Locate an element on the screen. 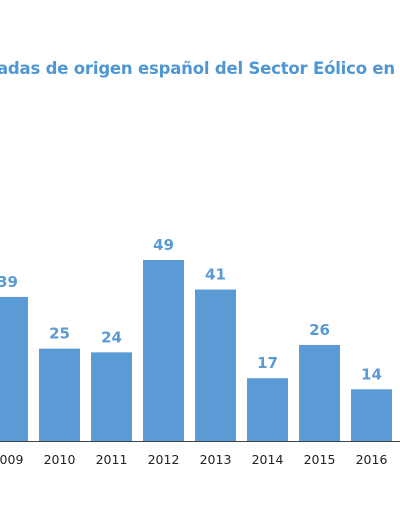 This screenshot has width=400, height=516. tick-label-2011: 2011 is located at coordinates (112, 459).